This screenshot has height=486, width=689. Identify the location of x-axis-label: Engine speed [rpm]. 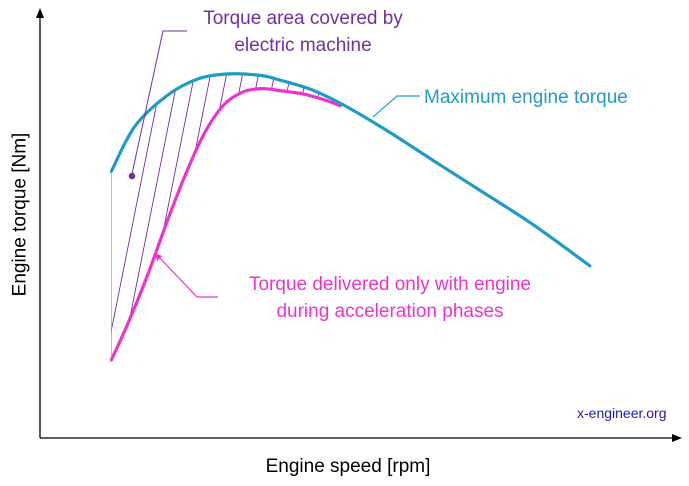
(348, 466).